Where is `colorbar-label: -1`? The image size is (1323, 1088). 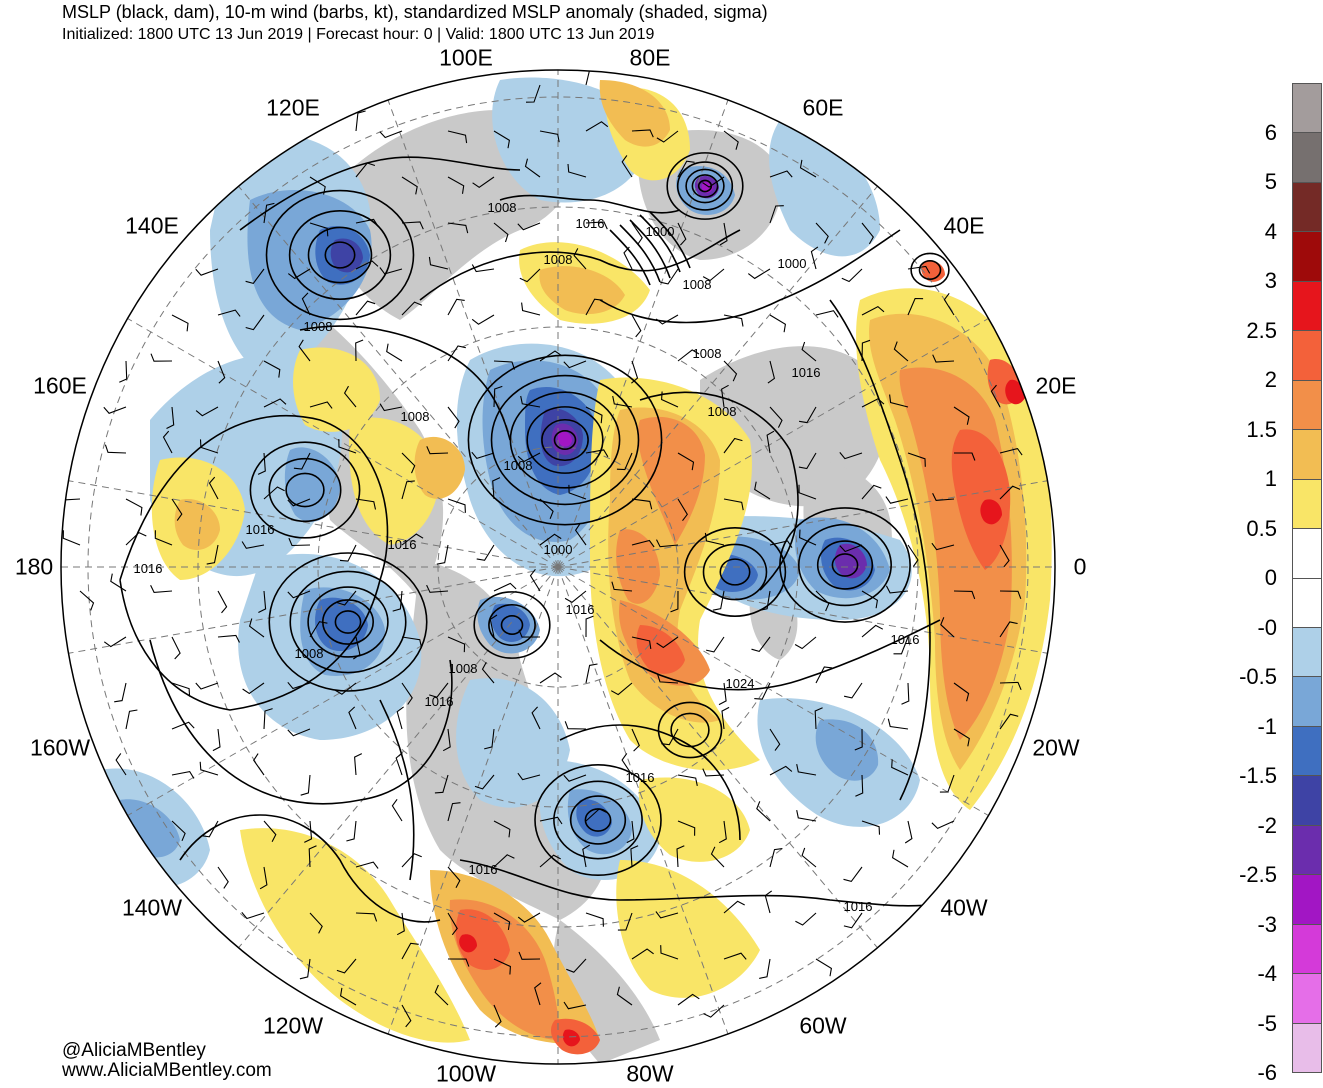
colorbar-label: -1 is located at coordinates (1267, 726).